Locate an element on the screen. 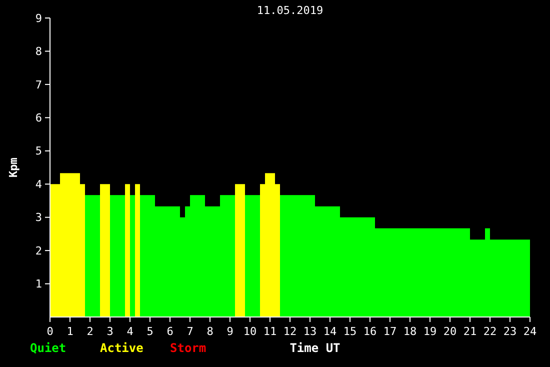 The height and width of the screenshot is (367, 550). y-tick-label: 6 is located at coordinates (38, 118).